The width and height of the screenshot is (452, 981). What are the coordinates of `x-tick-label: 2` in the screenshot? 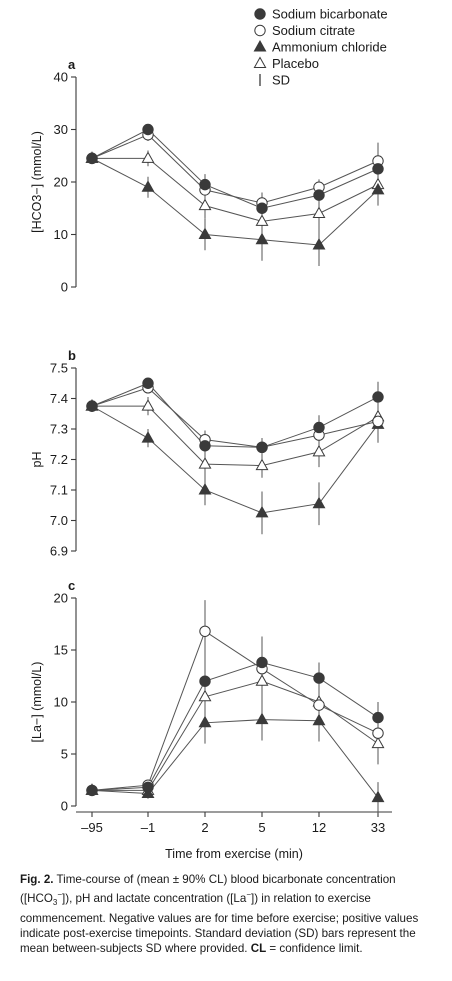 It's located at (204, 827).